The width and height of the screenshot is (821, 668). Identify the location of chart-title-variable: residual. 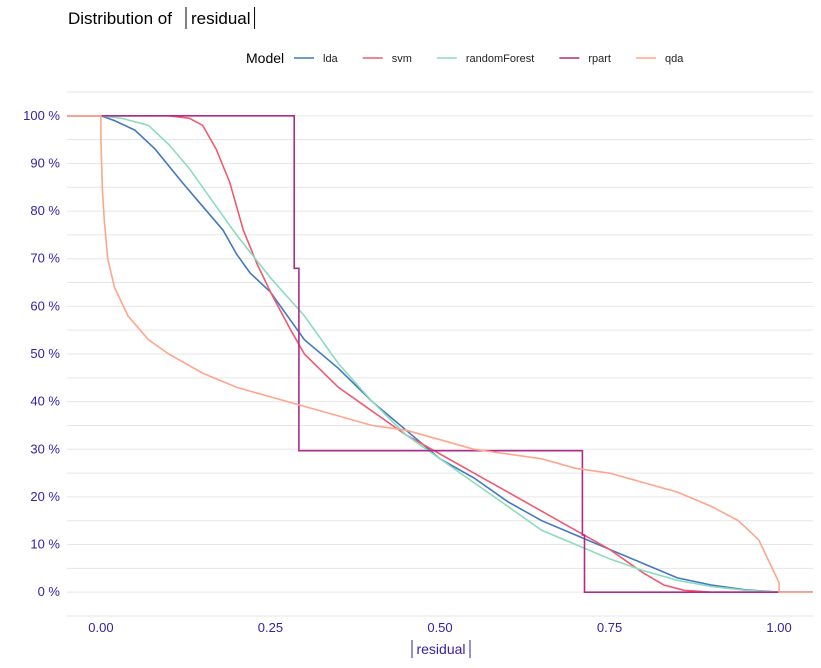
(221, 18).